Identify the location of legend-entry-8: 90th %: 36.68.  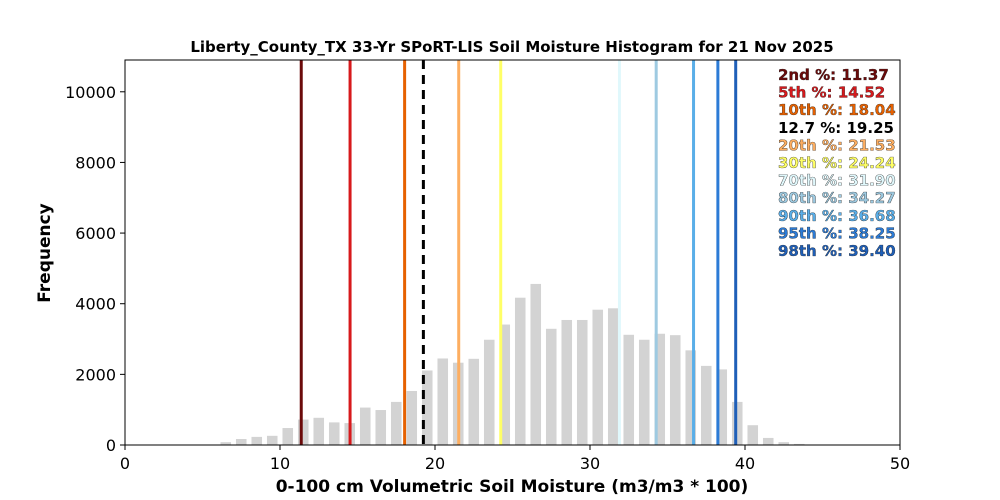
(837, 216).